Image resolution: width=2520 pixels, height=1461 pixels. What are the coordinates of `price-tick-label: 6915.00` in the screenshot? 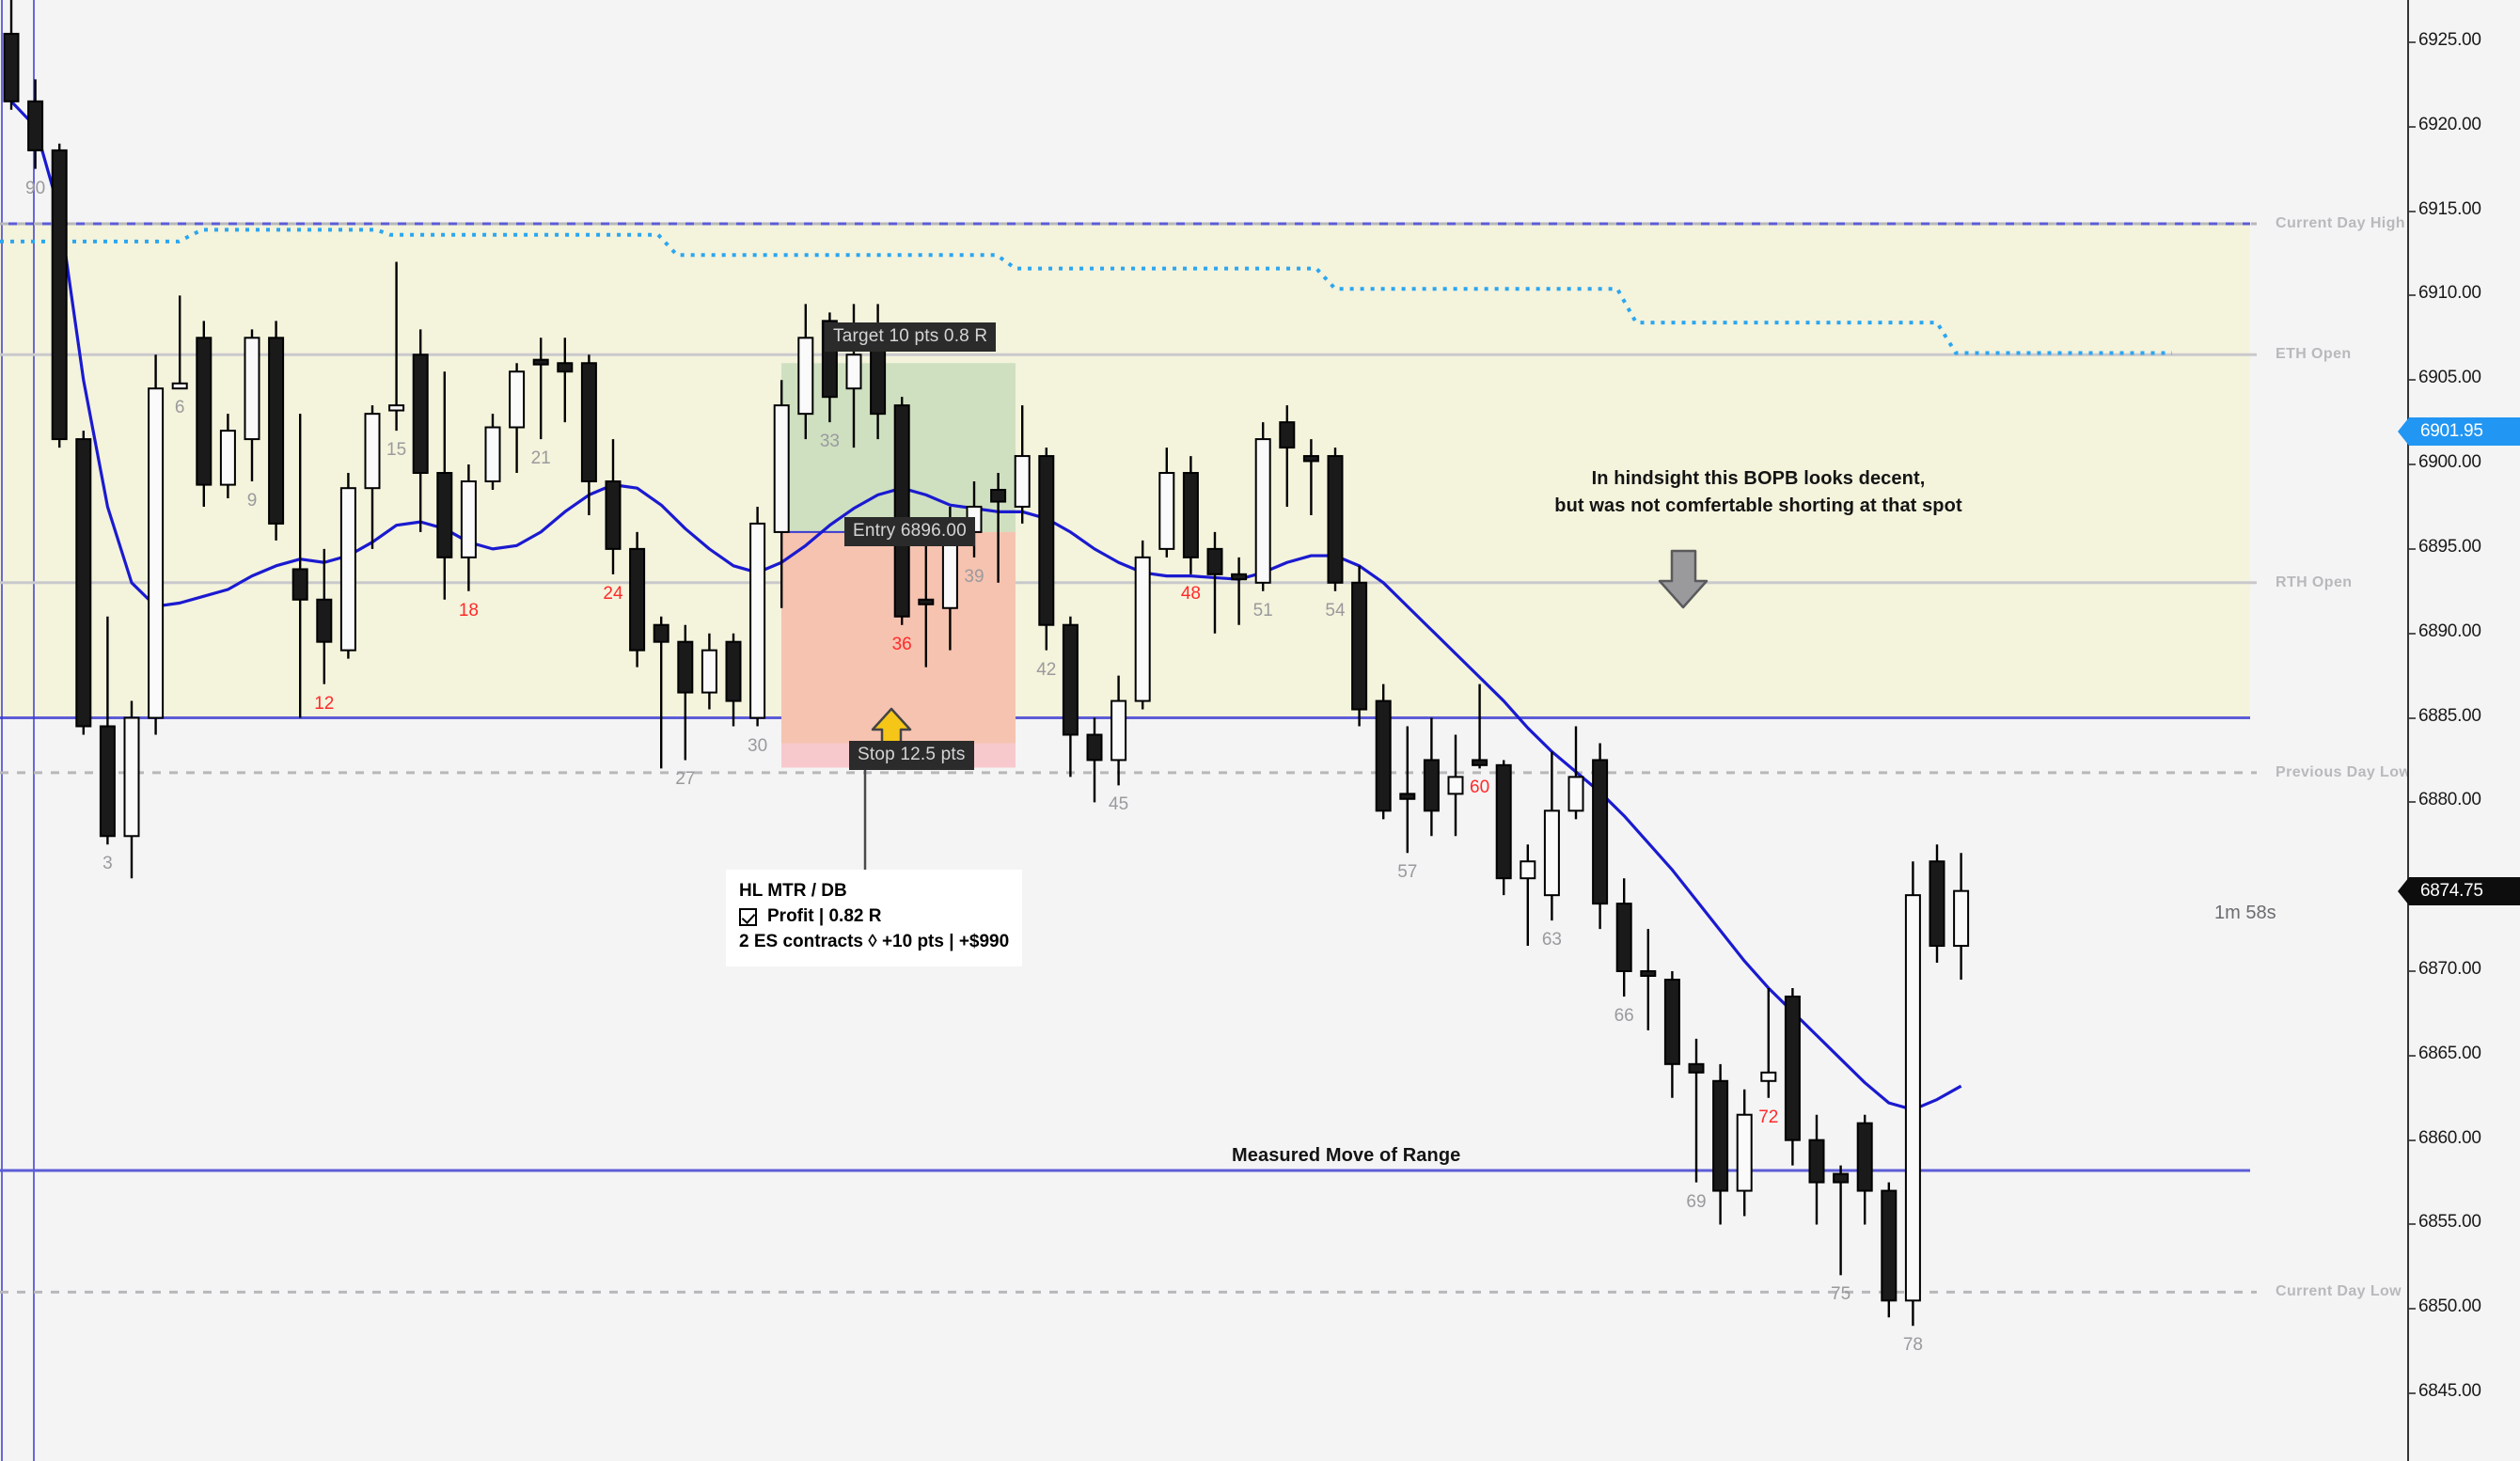 It's located at (2450, 209).